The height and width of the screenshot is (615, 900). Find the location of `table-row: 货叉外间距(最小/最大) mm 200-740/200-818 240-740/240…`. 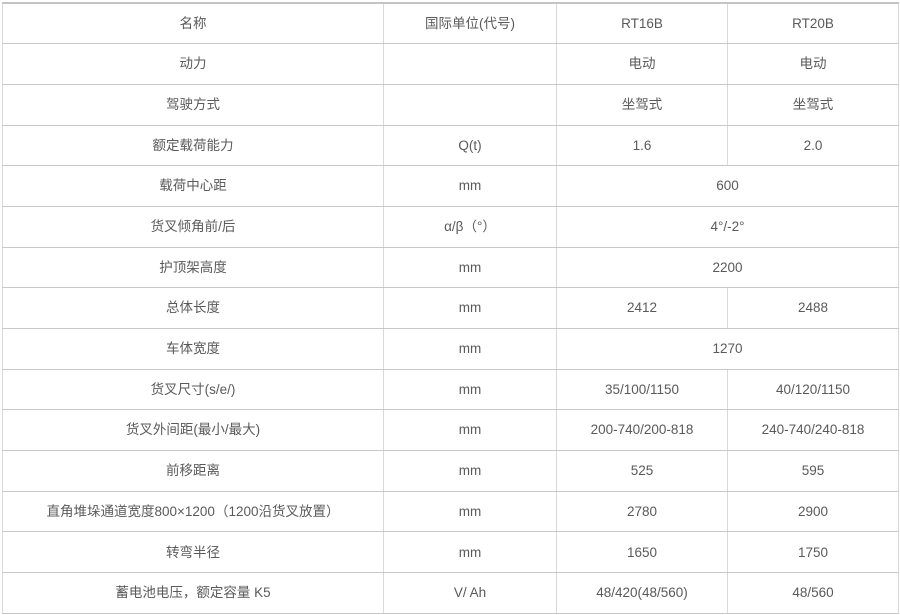

table-row: 货叉外间距(最小/最大) mm 200-740/200-818 240-740/240… is located at coordinates (450, 430).